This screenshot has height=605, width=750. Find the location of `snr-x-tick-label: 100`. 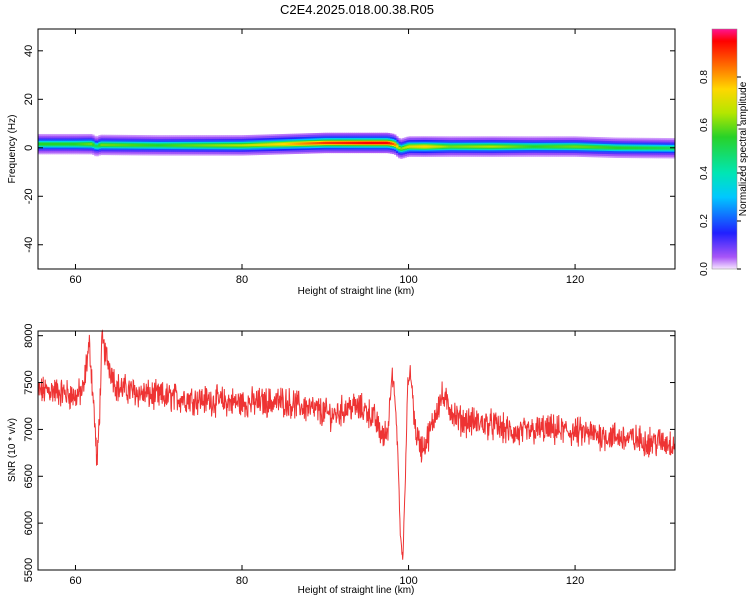

snr-x-tick-label: 100 is located at coordinates (408, 581).